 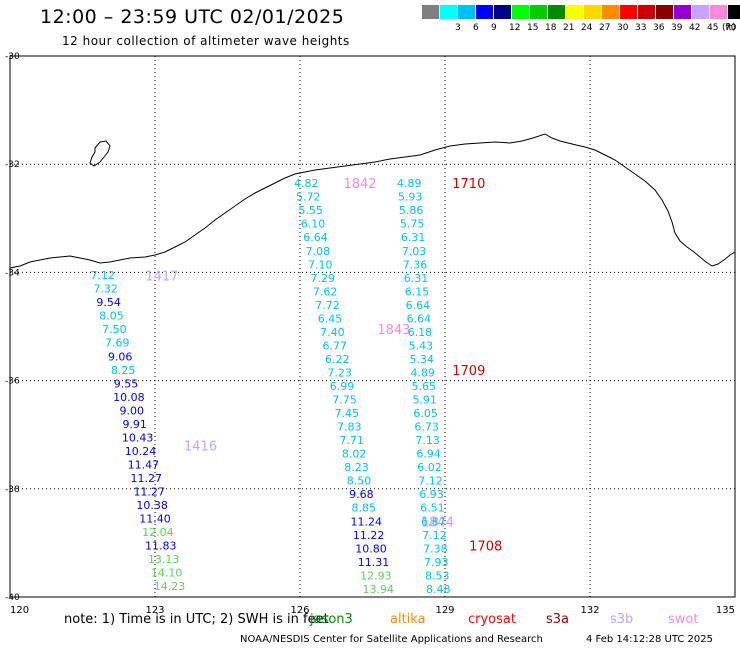 What do you see at coordinates (332, 332) in the screenshot?
I see `wave-height-value: 7.40` at bounding box center [332, 332].